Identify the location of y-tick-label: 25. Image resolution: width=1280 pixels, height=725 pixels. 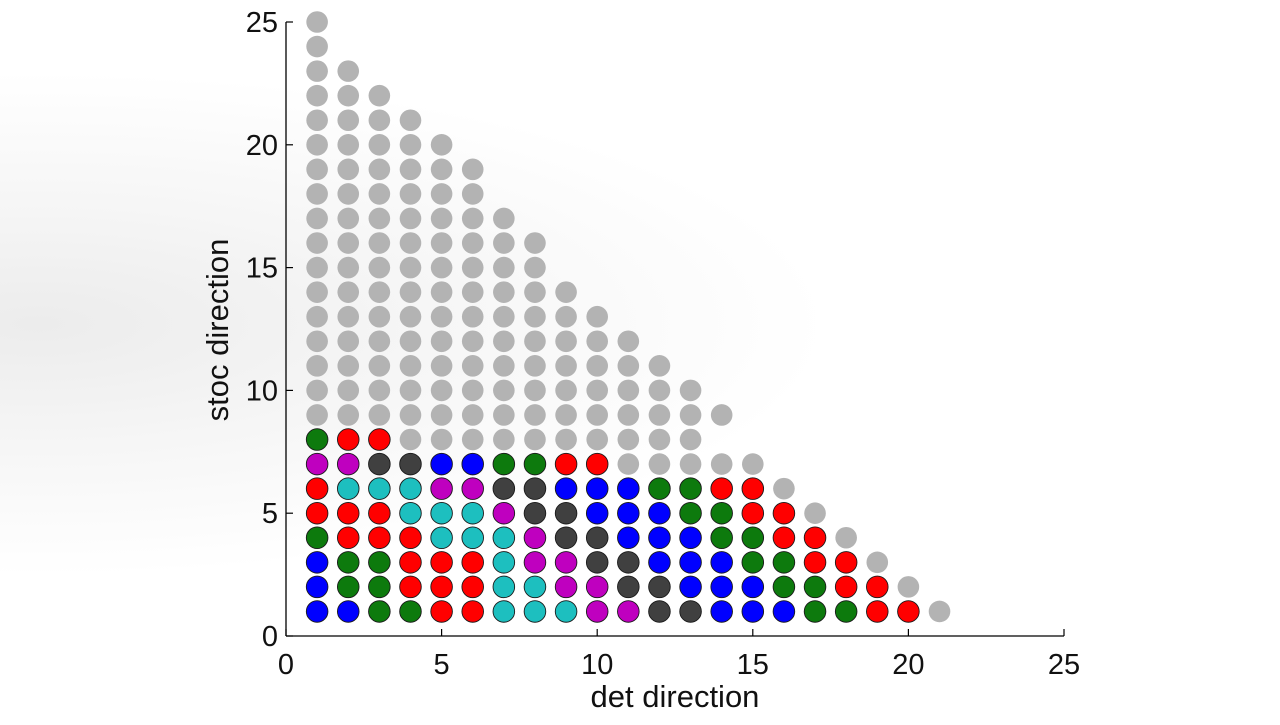
(262, 23).